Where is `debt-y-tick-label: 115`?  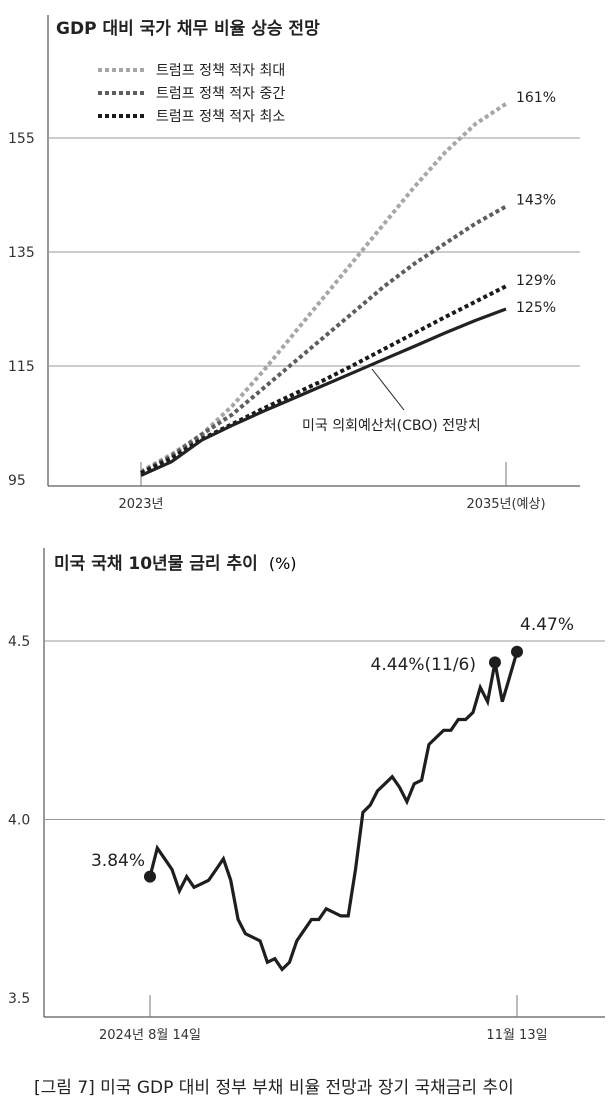
debt-y-tick-label: 115 is located at coordinates (21, 367).